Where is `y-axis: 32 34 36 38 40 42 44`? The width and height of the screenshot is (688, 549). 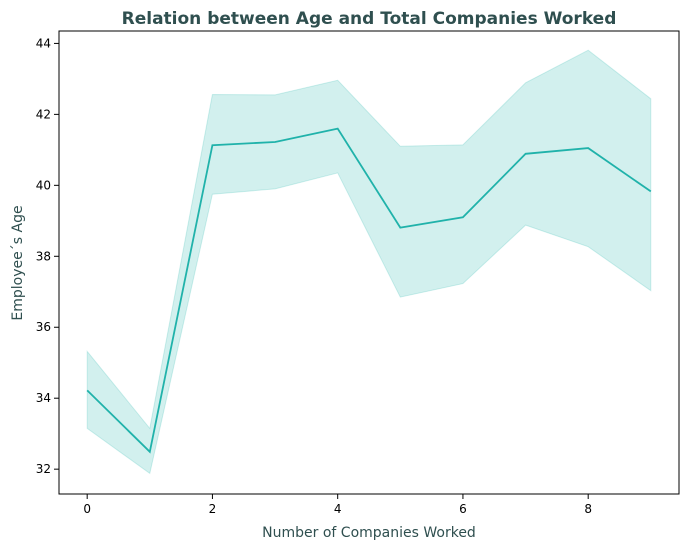 y-axis: 32 34 36 38 40 42 44 is located at coordinates (47, 256).